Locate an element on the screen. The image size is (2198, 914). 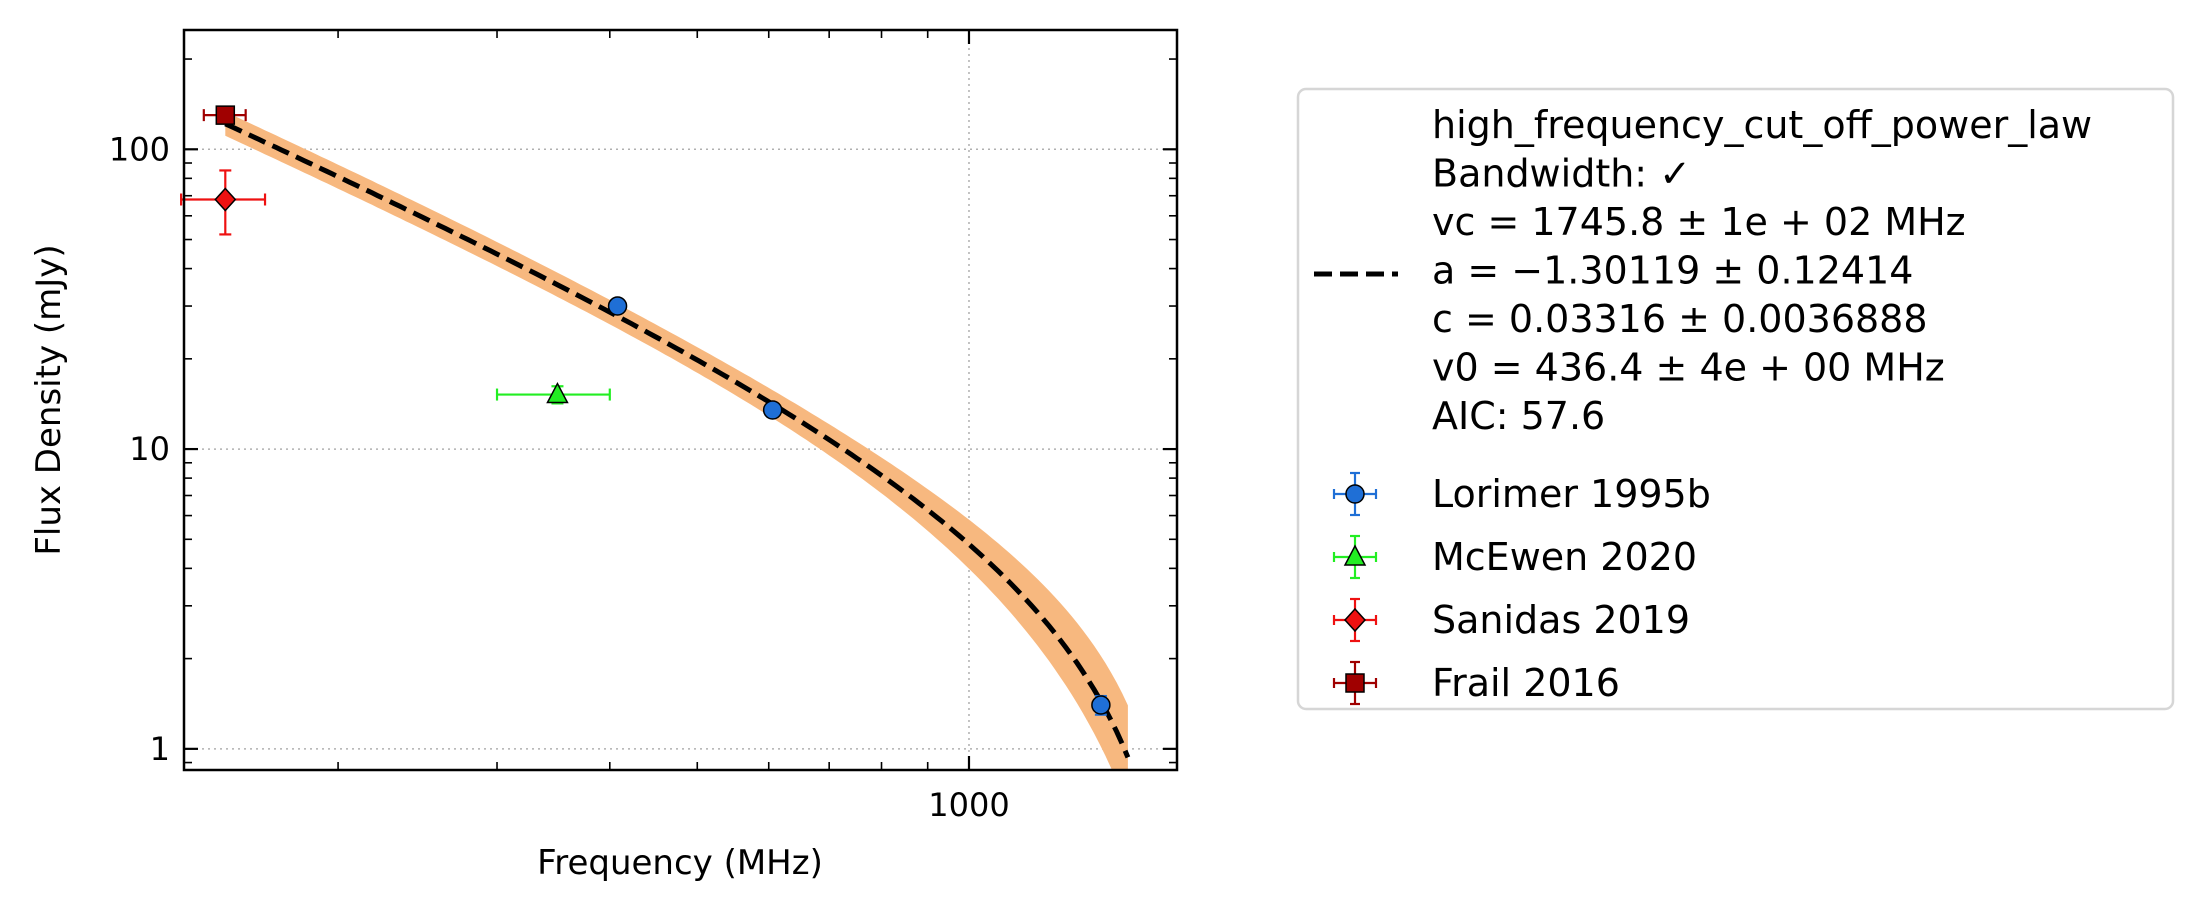
legend-entry-sanidas-2019: Sanidas 2019 is located at coordinates (1511, 620).